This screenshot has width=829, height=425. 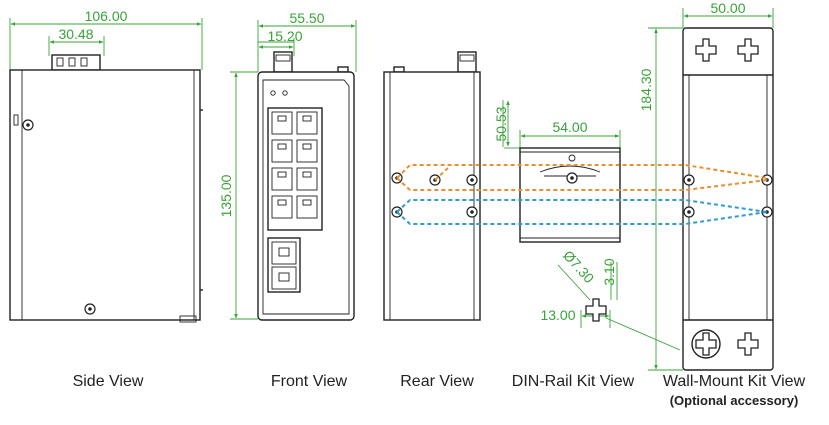 I want to click on side-terminal-block, so click(x=76, y=62).